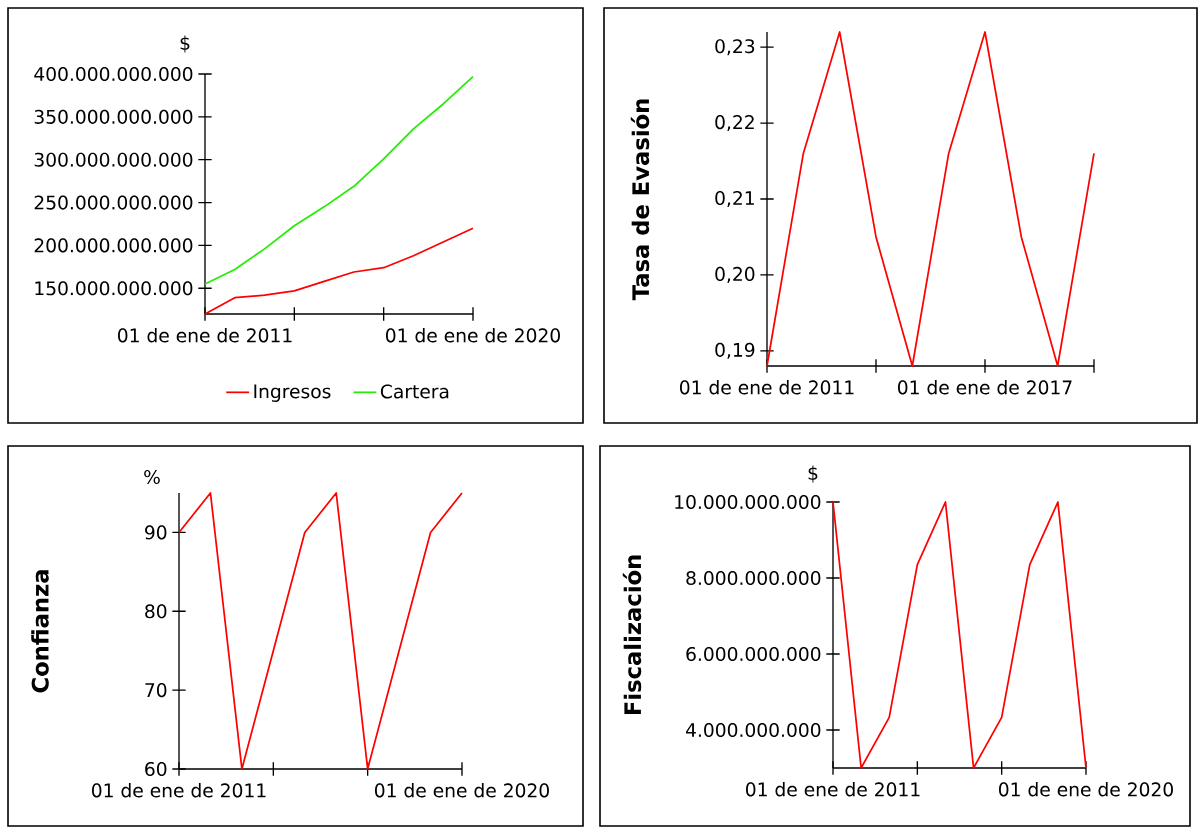 The width and height of the screenshot is (1200, 834). I want to click on y-tick-label: 80, so click(156, 611).